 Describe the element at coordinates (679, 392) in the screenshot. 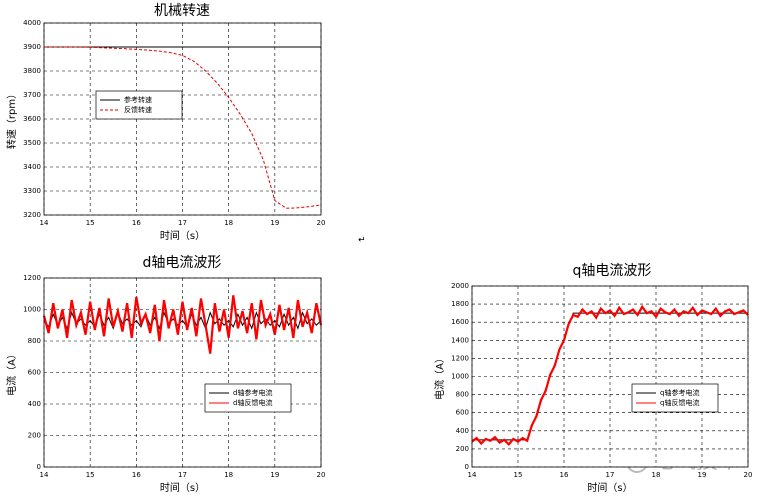

I see `legend-label: q轴参考电流` at that location.